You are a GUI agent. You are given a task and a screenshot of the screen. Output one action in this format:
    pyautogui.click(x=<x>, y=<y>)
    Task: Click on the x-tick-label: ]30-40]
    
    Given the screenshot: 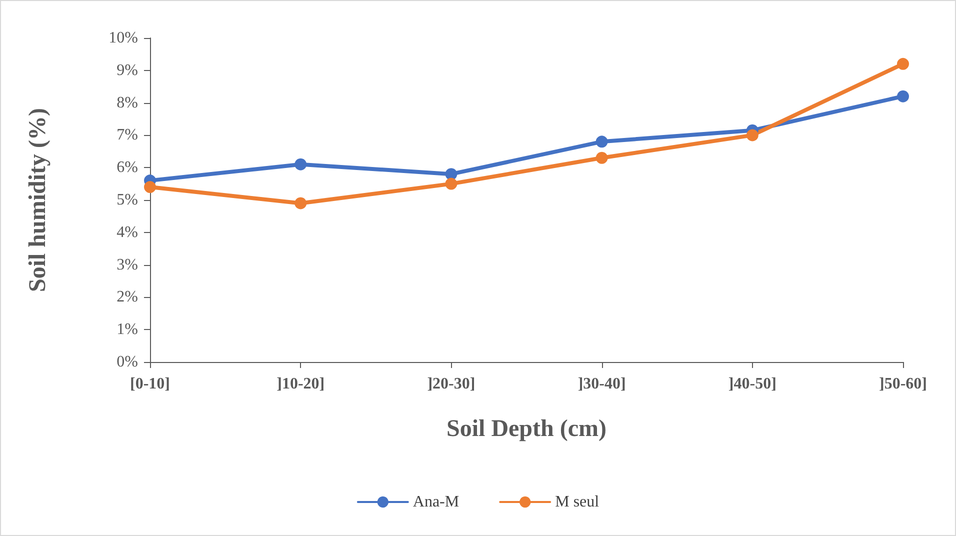 What is the action you would take?
    pyautogui.click(x=602, y=384)
    